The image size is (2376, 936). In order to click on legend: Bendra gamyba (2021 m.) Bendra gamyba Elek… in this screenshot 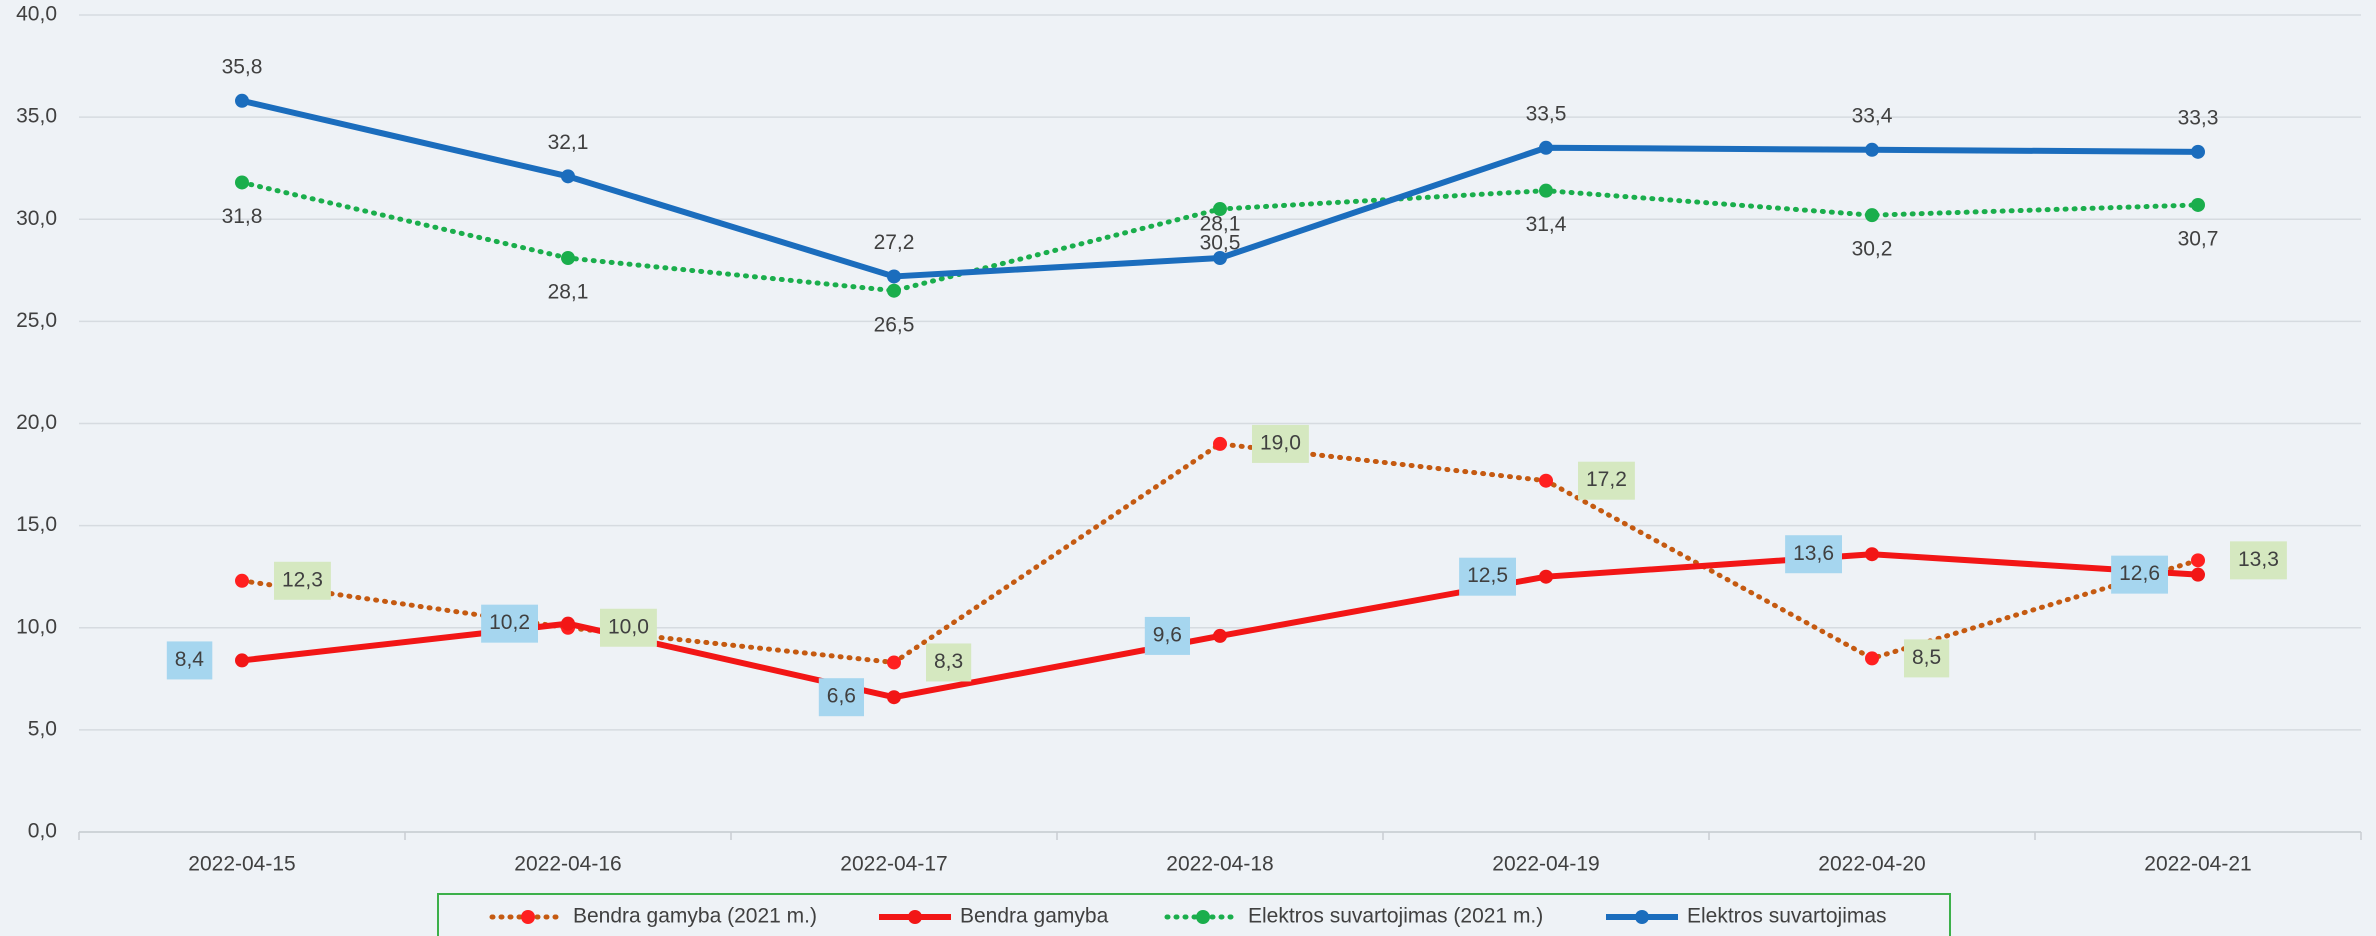, I will do `click(1188, 916)`.